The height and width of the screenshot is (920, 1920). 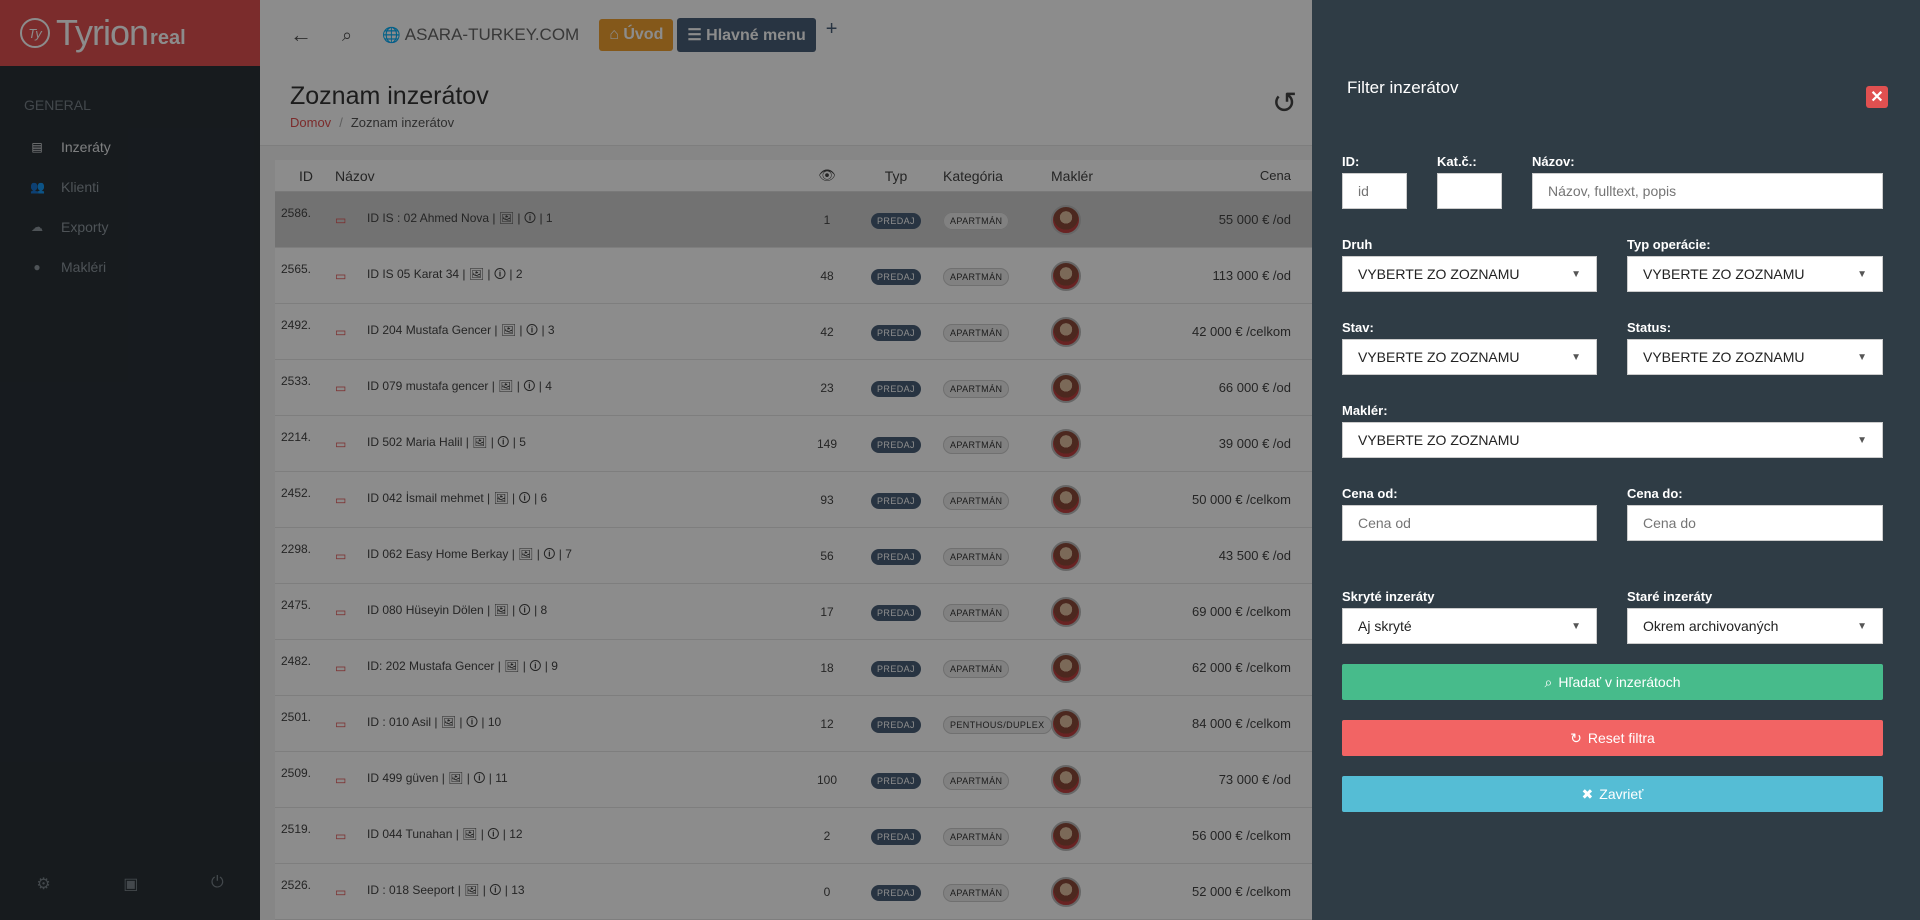 I want to click on nazov-input, so click(x=1707, y=191).